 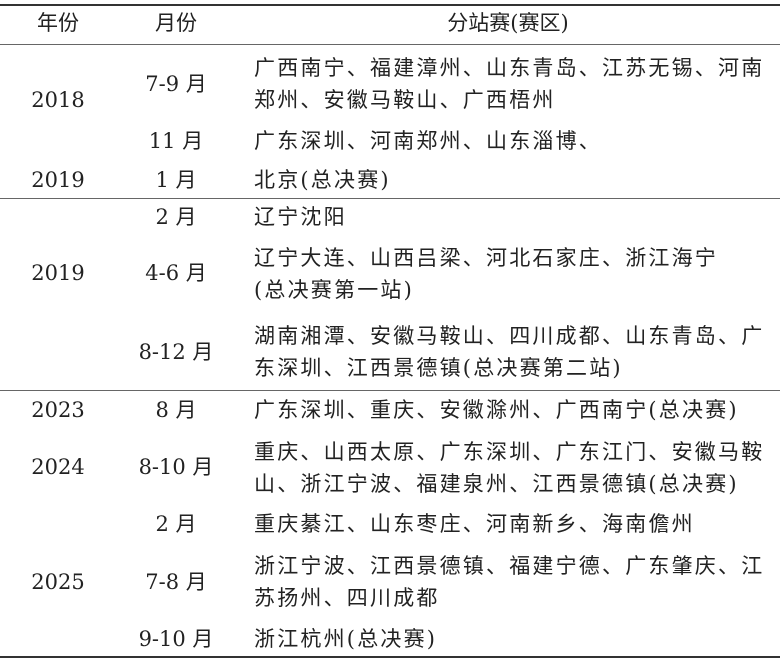 What do you see at coordinates (428, 141) in the screenshot?
I see `region-line: 广东深圳、河南郑州、山东淄博、` at bounding box center [428, 141].